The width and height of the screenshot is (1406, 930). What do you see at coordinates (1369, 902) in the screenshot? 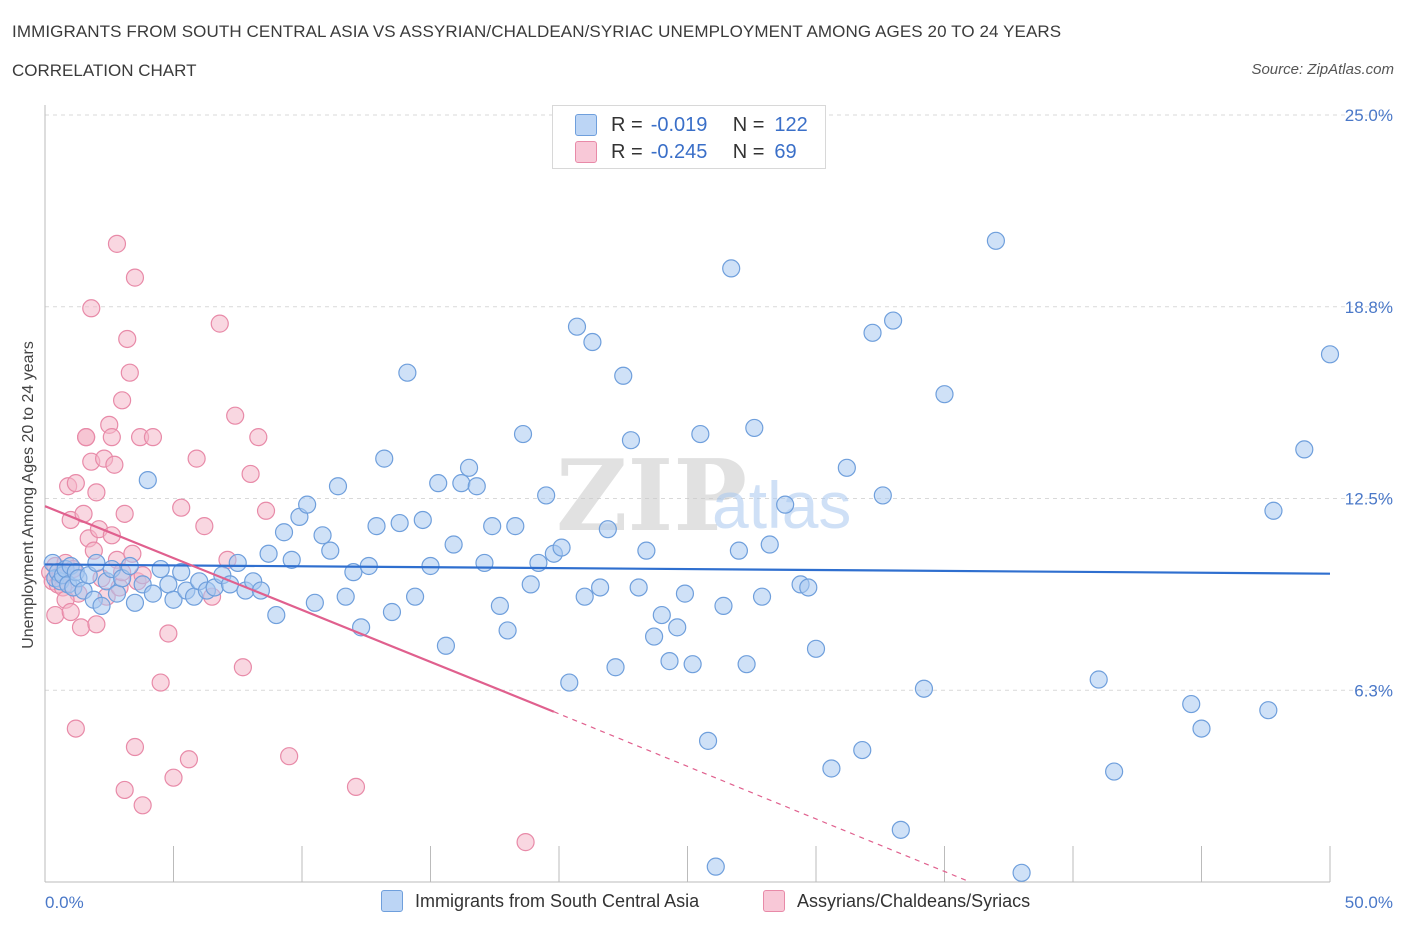
I see `x-tick-label-max: 50.0%` at bounding box center [1369, 902].